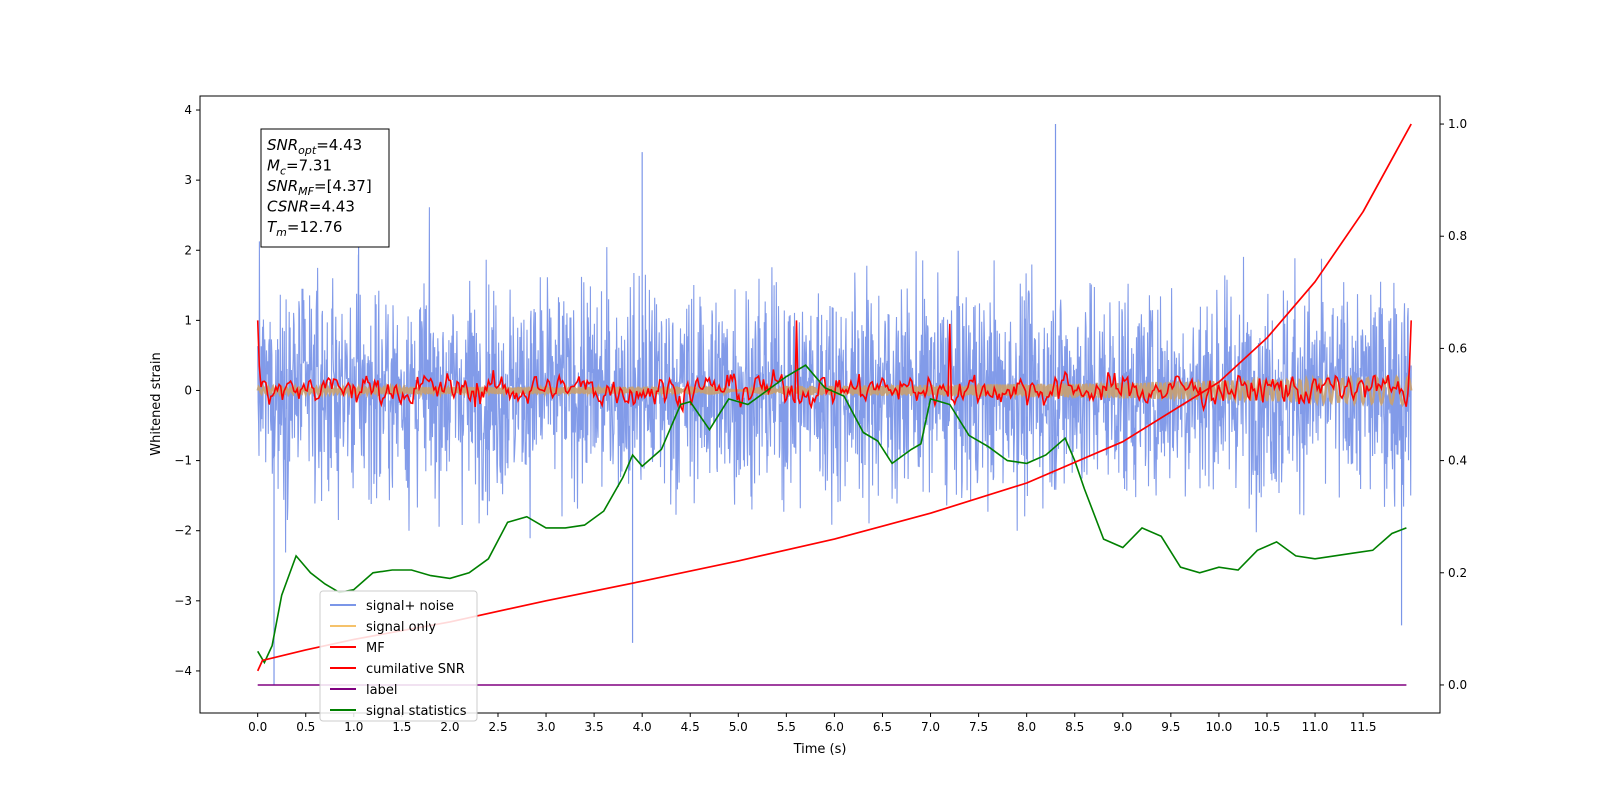 Image resolution: width=1600 pixels, height=800 pixels. Describe the element at coordinates (188, 390) in the screenshot. I see `y-left-tick-label: 0` at that location.